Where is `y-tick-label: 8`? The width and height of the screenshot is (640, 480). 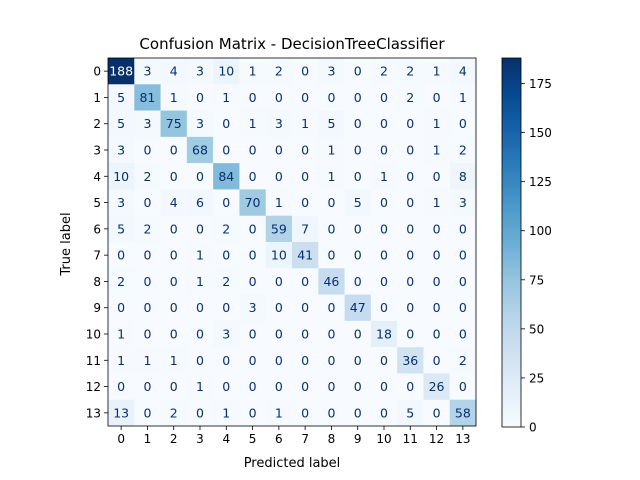 y-tick-label: 8 is located at coordinates (97, 282).